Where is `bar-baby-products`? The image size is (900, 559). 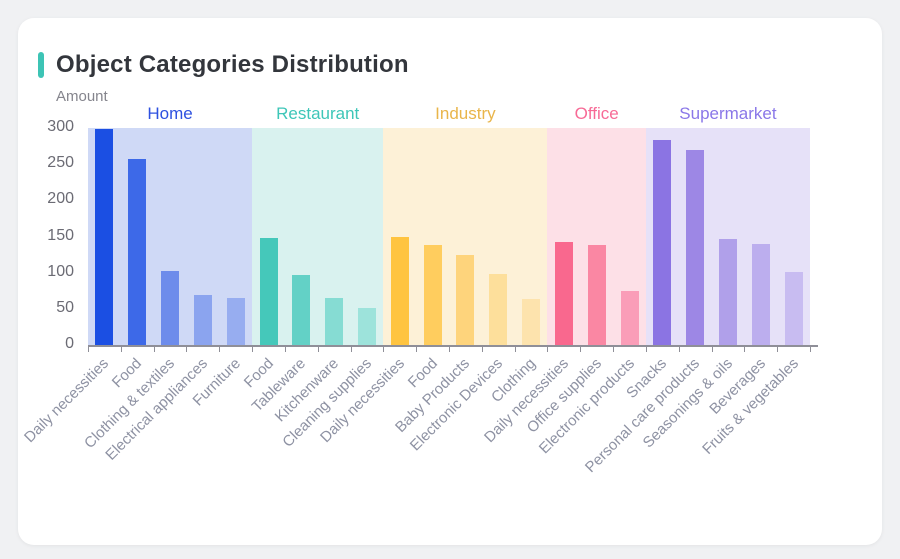 bar-baby-products is located at coordinates (465, 299).